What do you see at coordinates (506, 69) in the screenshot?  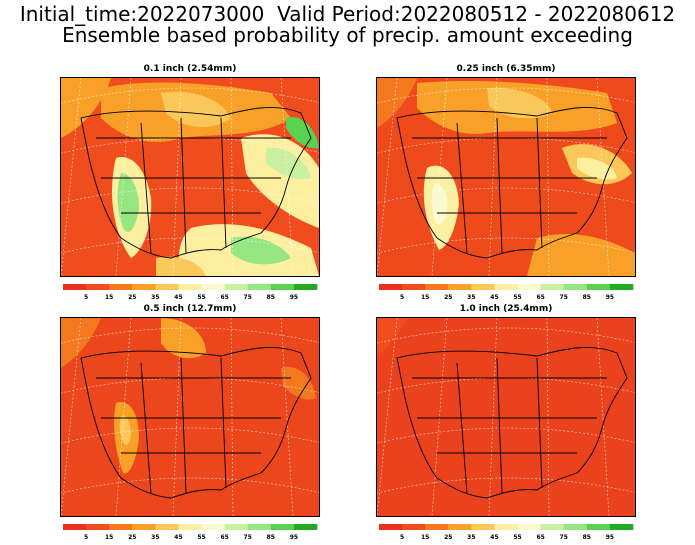 I see `panel-title: 0.25 inch (6.35mm)` at bounding box center [506, 69].